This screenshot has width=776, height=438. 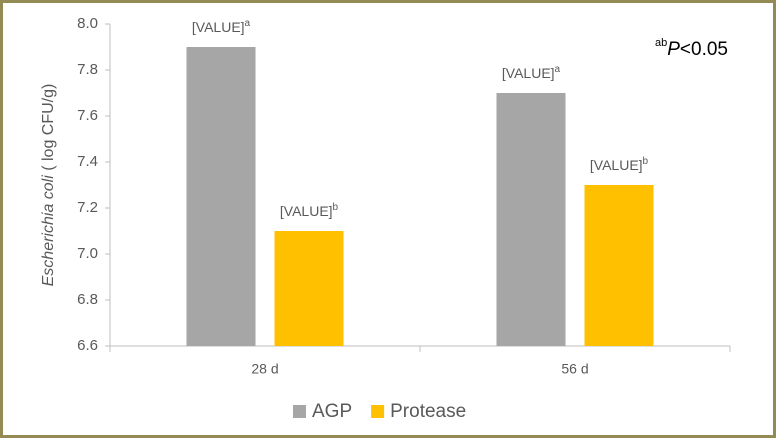 I want to click on legend-label: Protease, so click(x=428, y=411).